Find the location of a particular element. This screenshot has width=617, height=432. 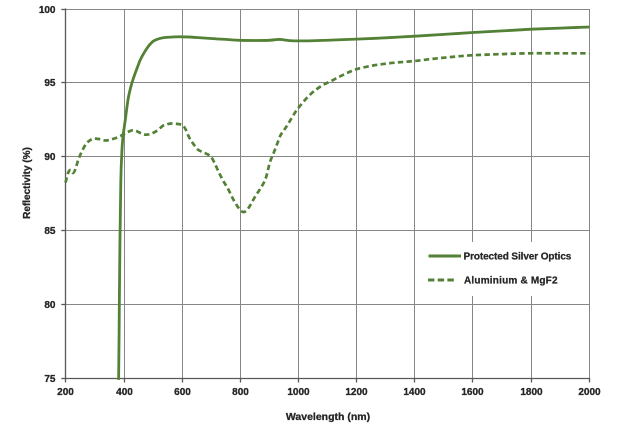

svg-text: 1800 is located at coordinates (531, 392).